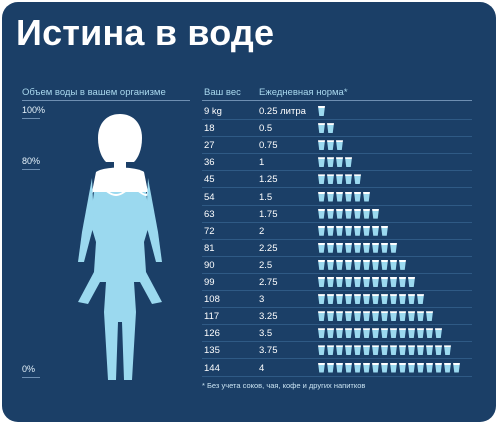  Describe the element at coordinates (106, 100) in the screenshot. I see `header-divider` at that location.